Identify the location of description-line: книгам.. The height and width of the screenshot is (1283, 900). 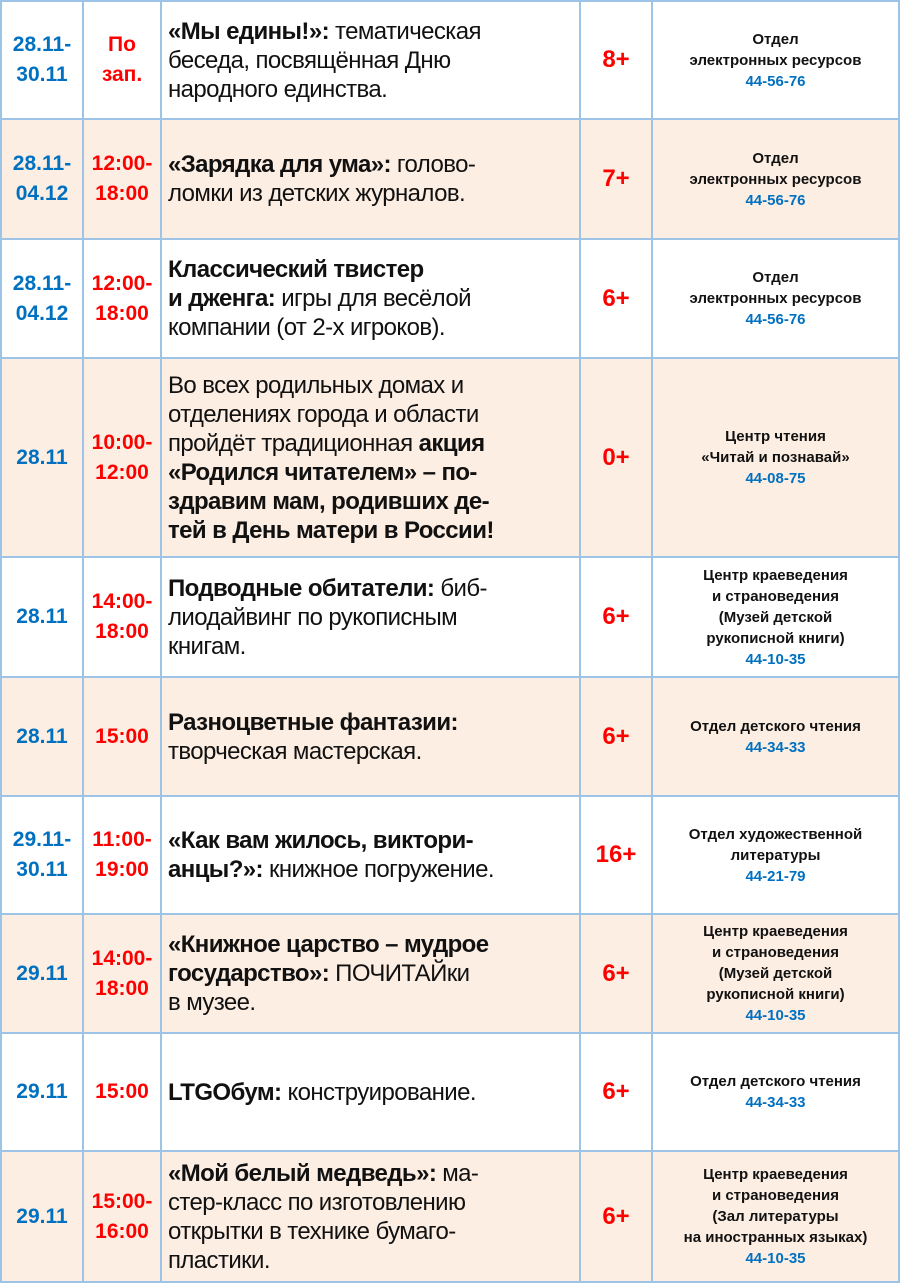
(373, 646).